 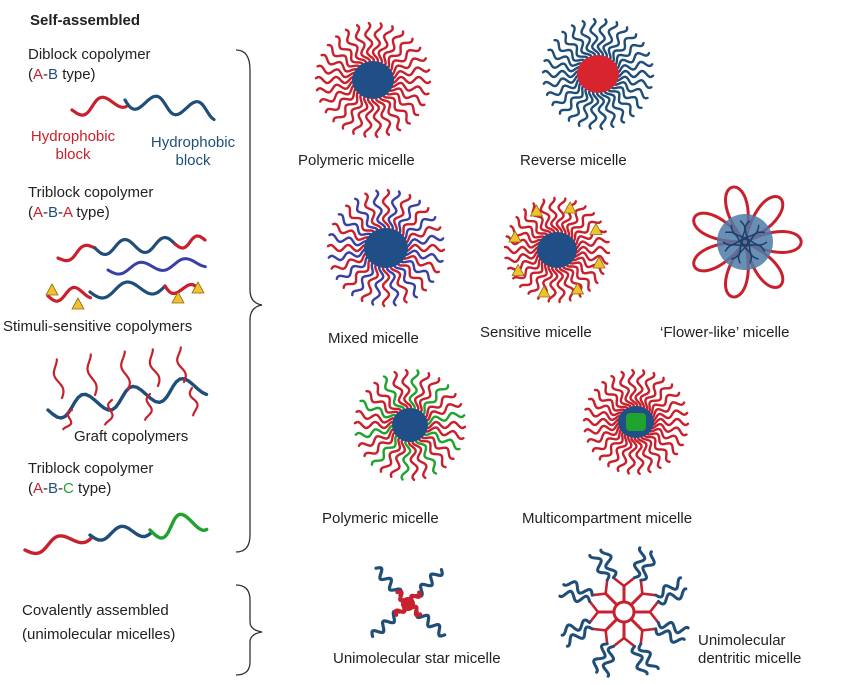 I want to click on stimuli-label: Stimuli-sensitive copolymers, so click(x=98, y=326).